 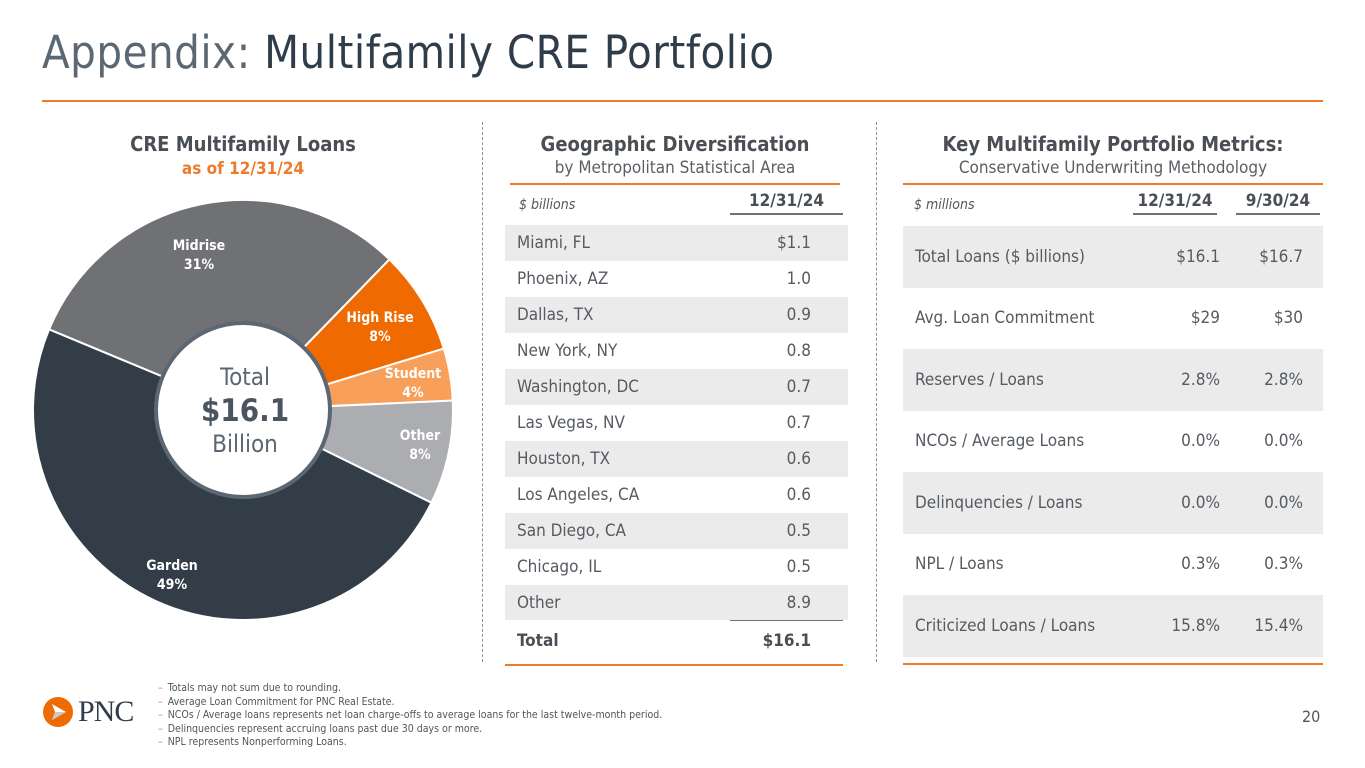 I want to click on chart-title: CRE Multifamily Loans, so click(x=243, y=144).